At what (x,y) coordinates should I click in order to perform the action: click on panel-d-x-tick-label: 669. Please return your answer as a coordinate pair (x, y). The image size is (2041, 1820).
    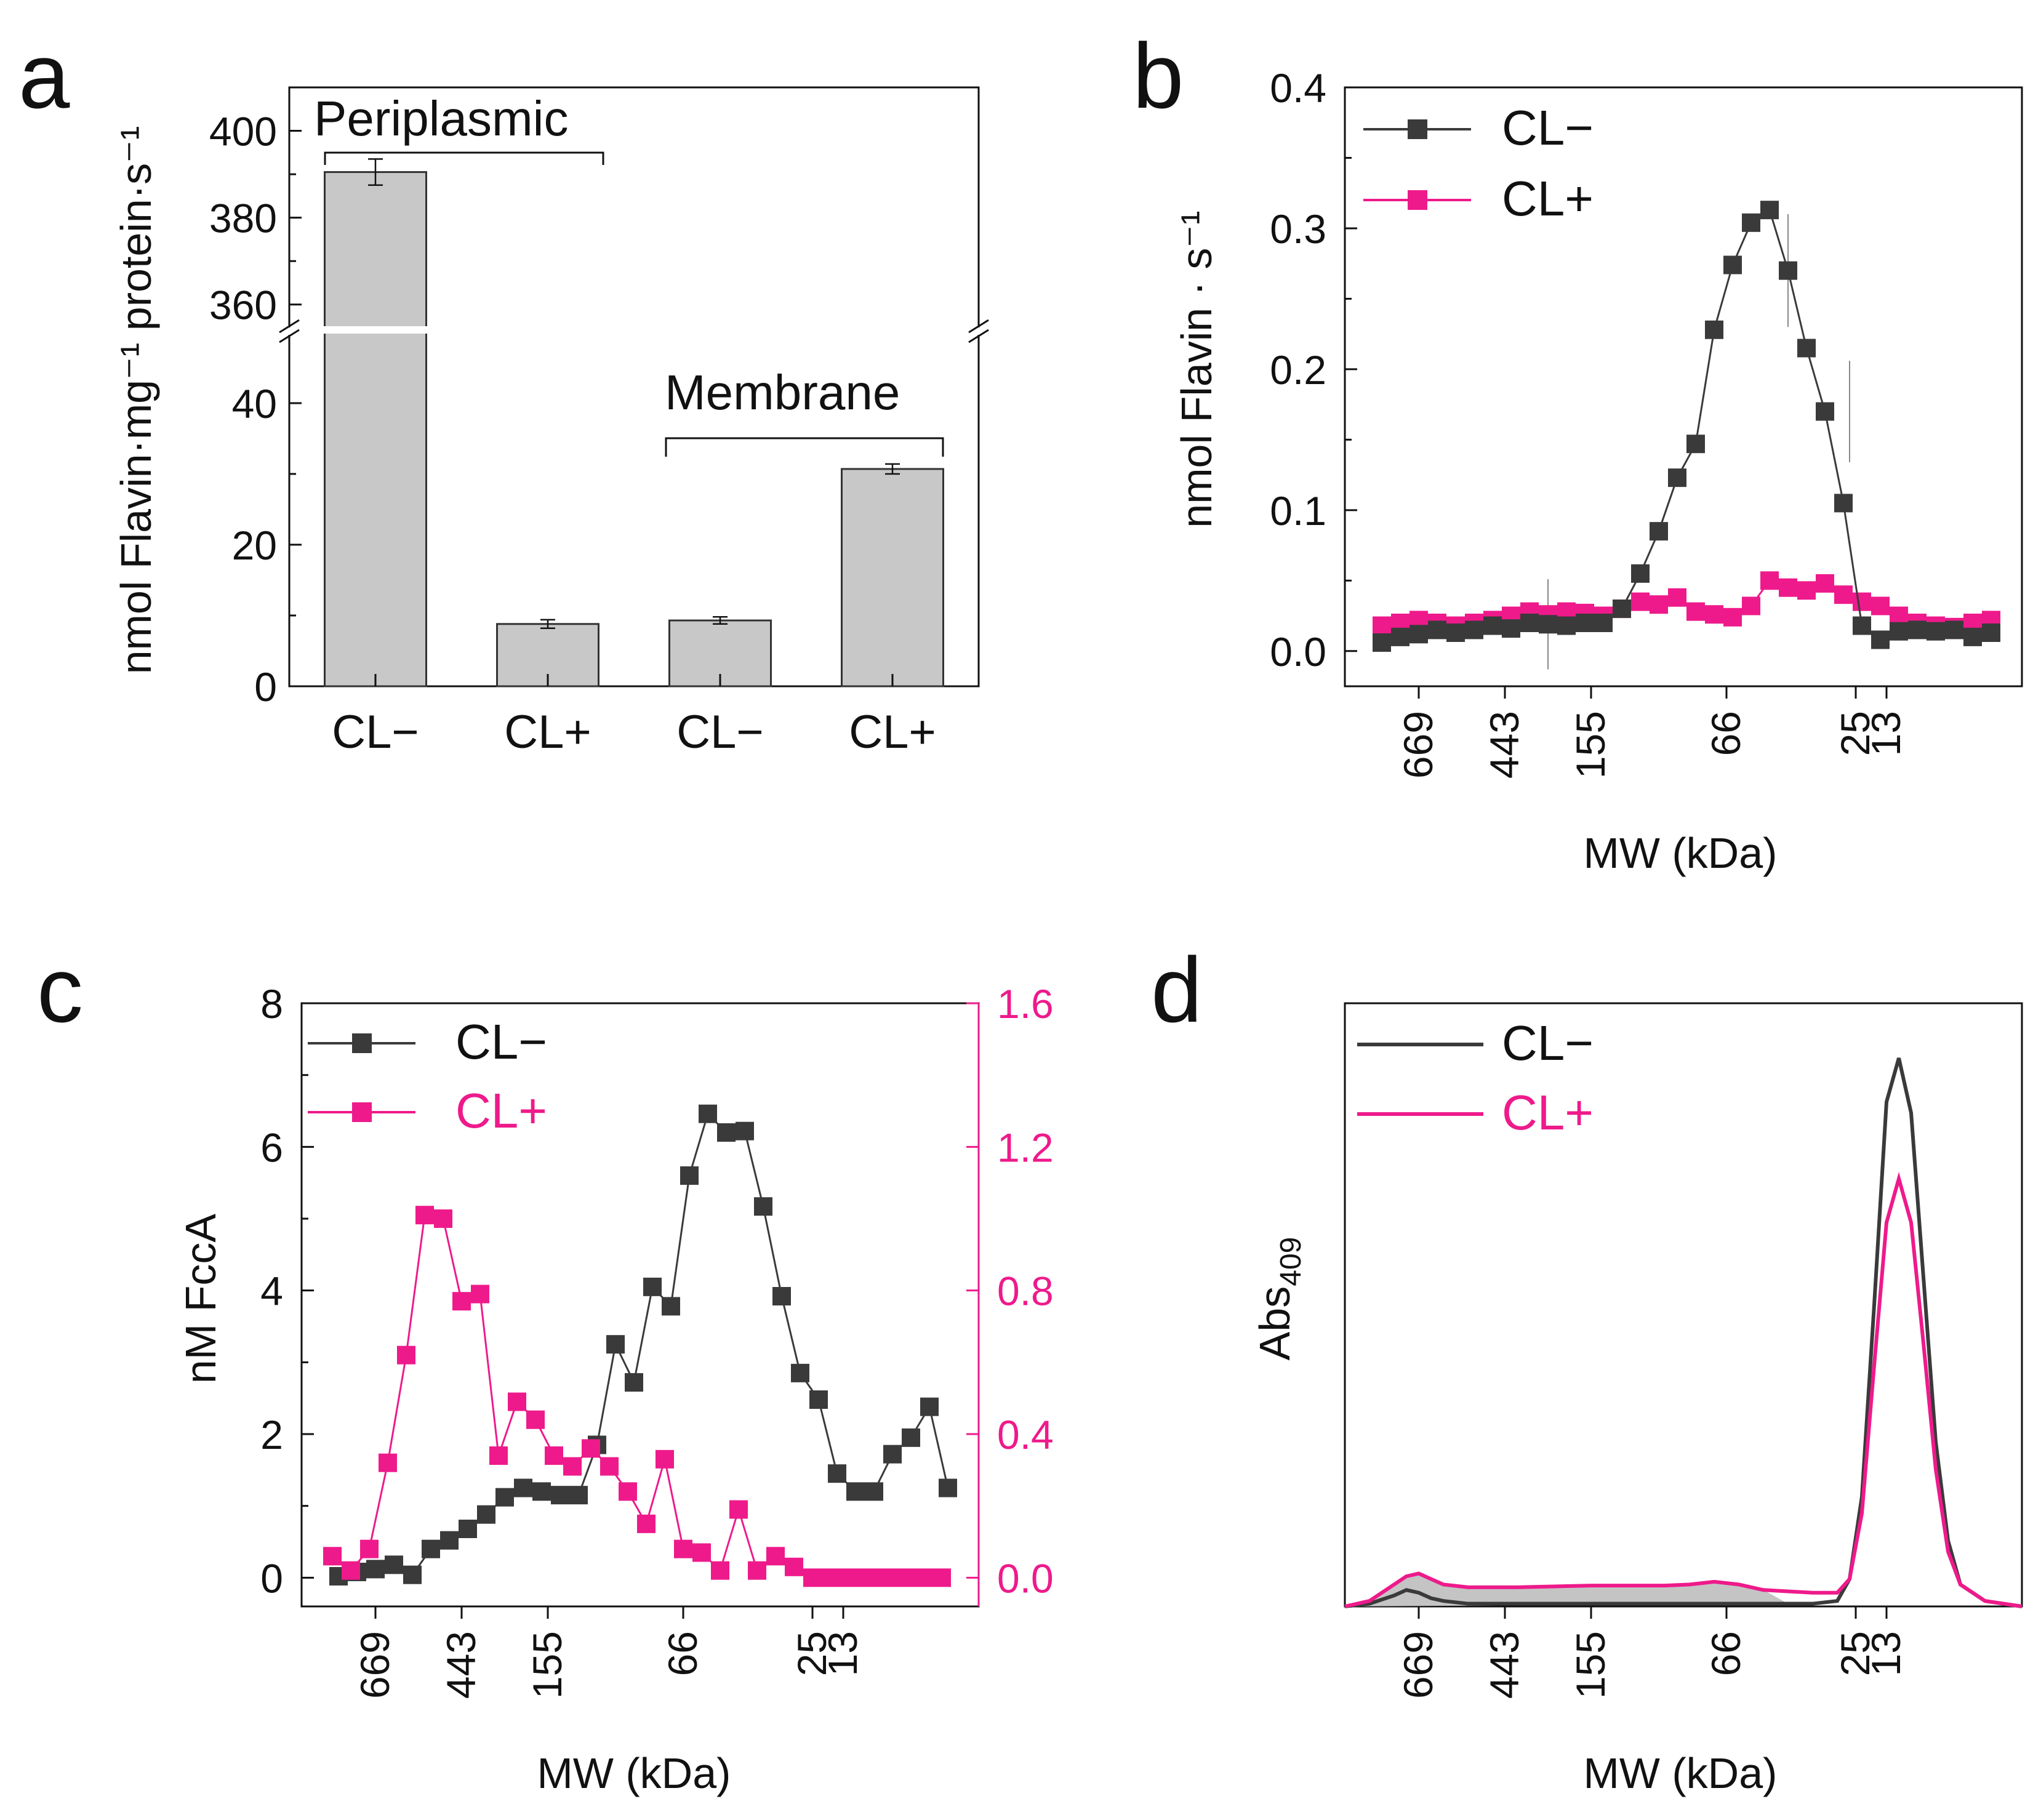
    Looking at the image, I should click on (1418, 1665).